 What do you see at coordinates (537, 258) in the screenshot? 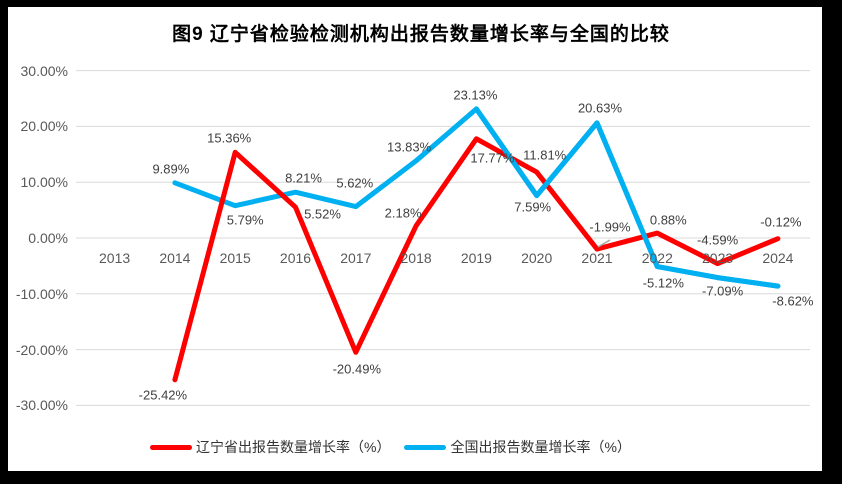
I see `x-axis-tick-label: 2020` at bounding box center [537, 258].